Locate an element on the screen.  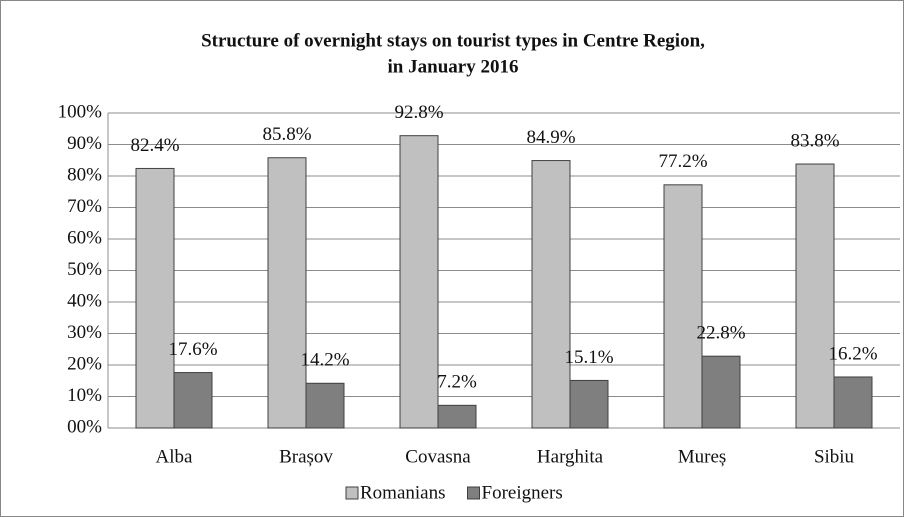
data-label: 84.9% is located at coordinates (550, 137).